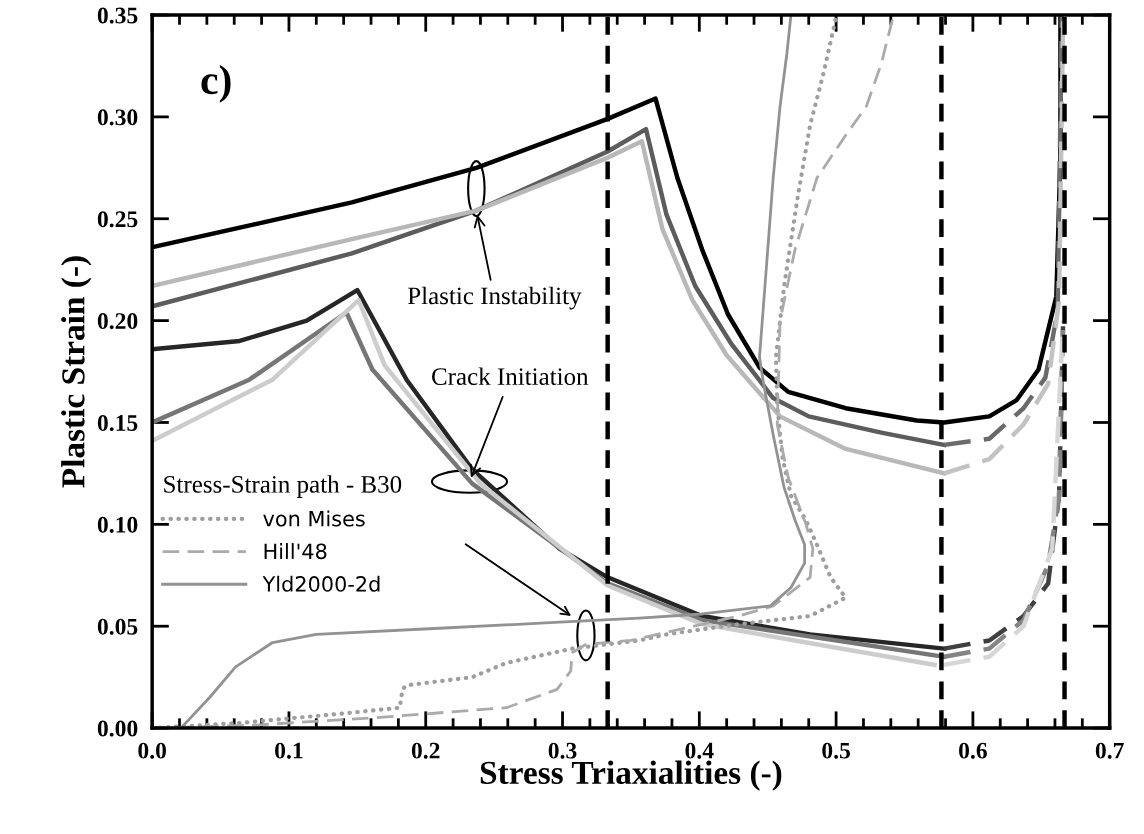  What do you see at coordinates (836, 750) in the screenshot?
I see `x-tick-label: 0.5` at bounding box center [836, 750].